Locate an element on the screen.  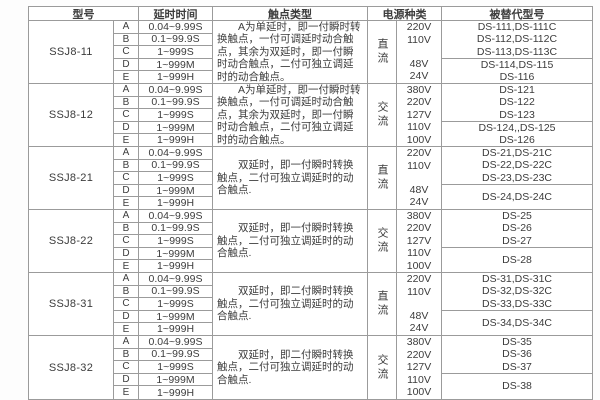
replaced-model: DS-121 is located at coordinates (517, 89).